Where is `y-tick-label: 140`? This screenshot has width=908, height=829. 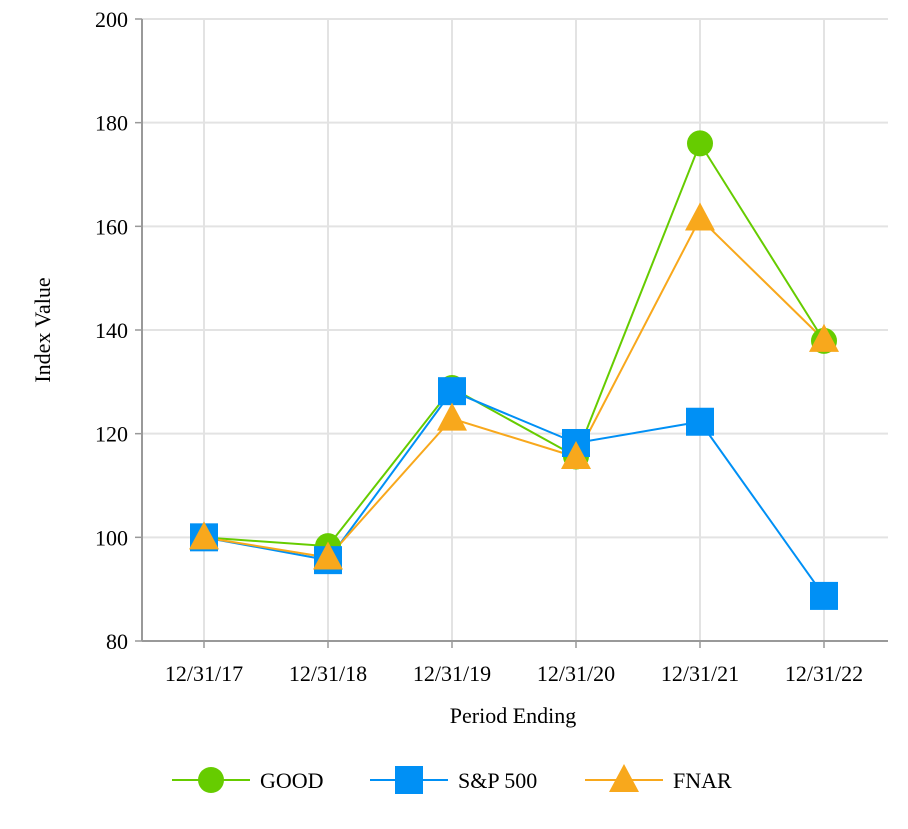
y-tick-label: 140 is located at coordinates (111, 330).